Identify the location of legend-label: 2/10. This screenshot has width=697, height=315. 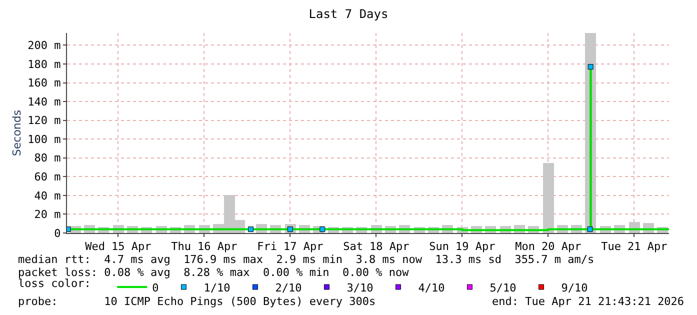
(288, 287).